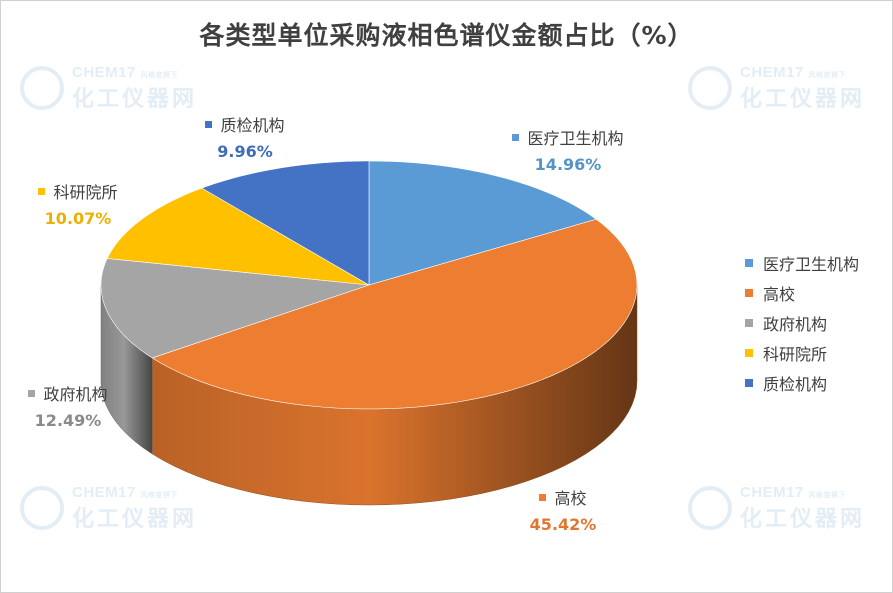 The height and width of the screenshot is (593, 893). I want to click on legend-item-政府机构: 政府机构, so click(802, 323).